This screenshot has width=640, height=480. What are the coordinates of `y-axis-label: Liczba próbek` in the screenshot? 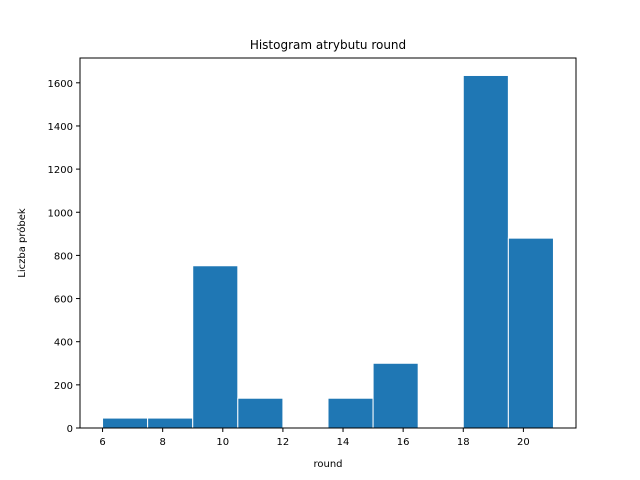 It's located at (22, 243).